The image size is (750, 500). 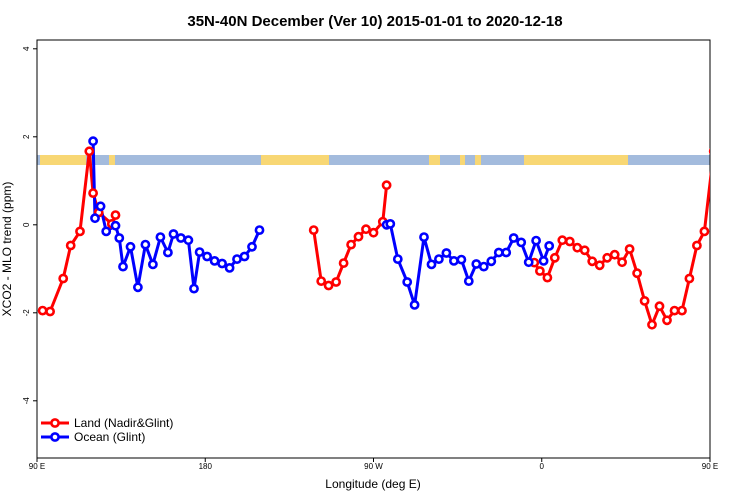 I want to click on y-tick-label: 0, so click(x=26, y=224).